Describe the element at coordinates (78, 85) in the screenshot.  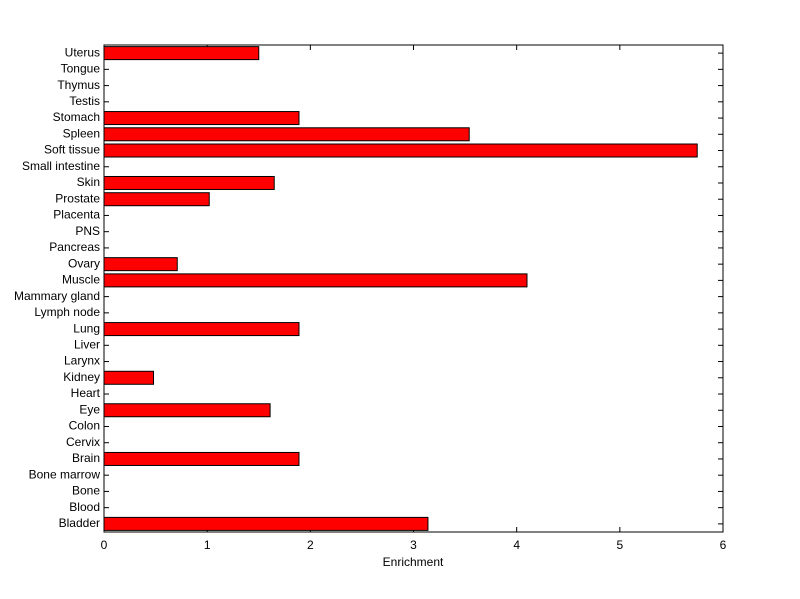
I see `y-tick-label: Thymus` at that location.